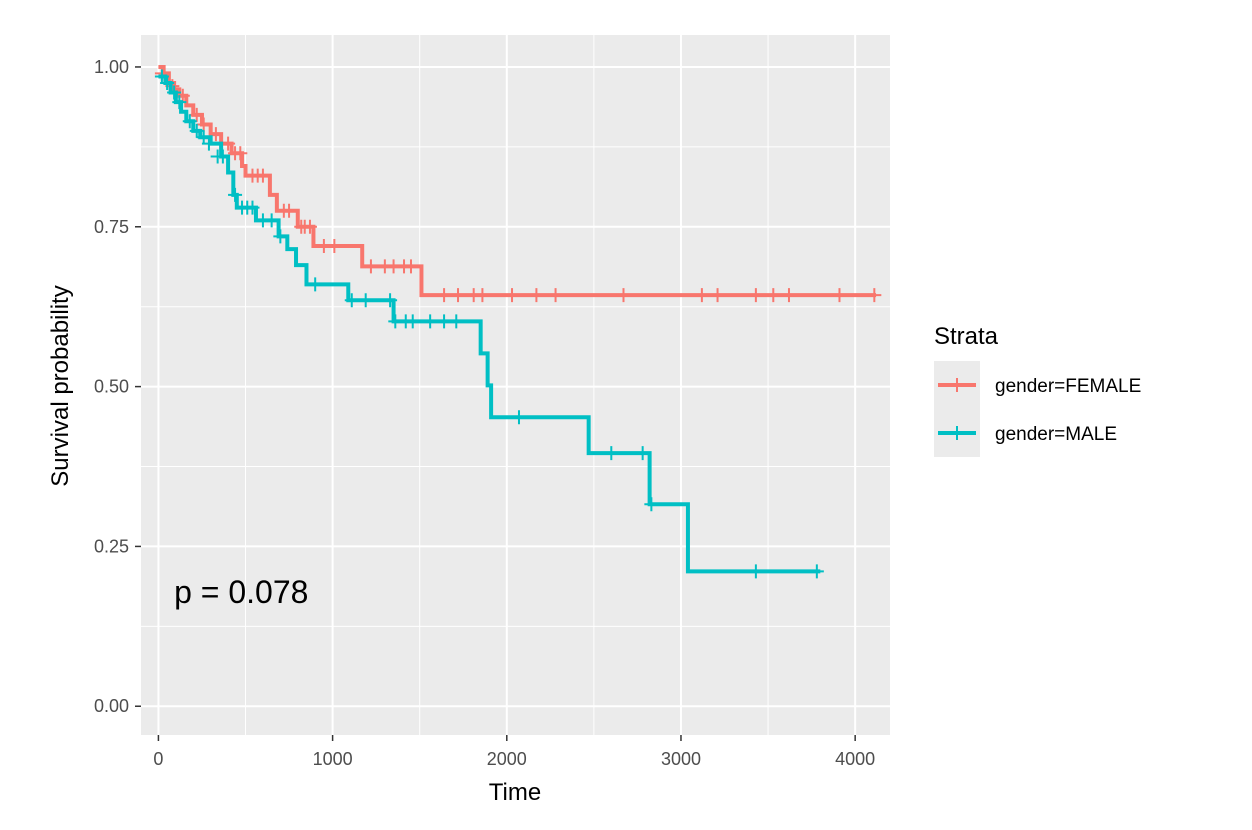  I want to click on legend: Strata gender=FEMALE gender=MALE, so click(1037, 390).